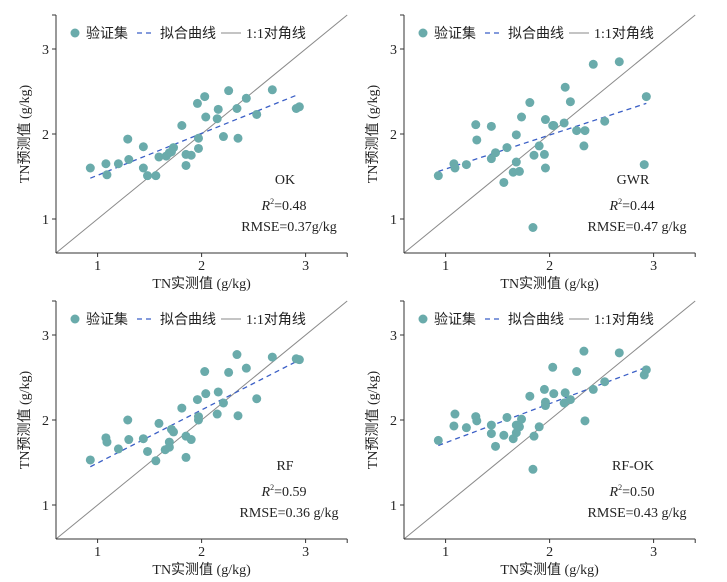 The width and height of the screenshot is (727, 582). Describe the element at coordinates (284, 205) in the screenshot. I see `r2-annotation: R2=0.48` at that location.